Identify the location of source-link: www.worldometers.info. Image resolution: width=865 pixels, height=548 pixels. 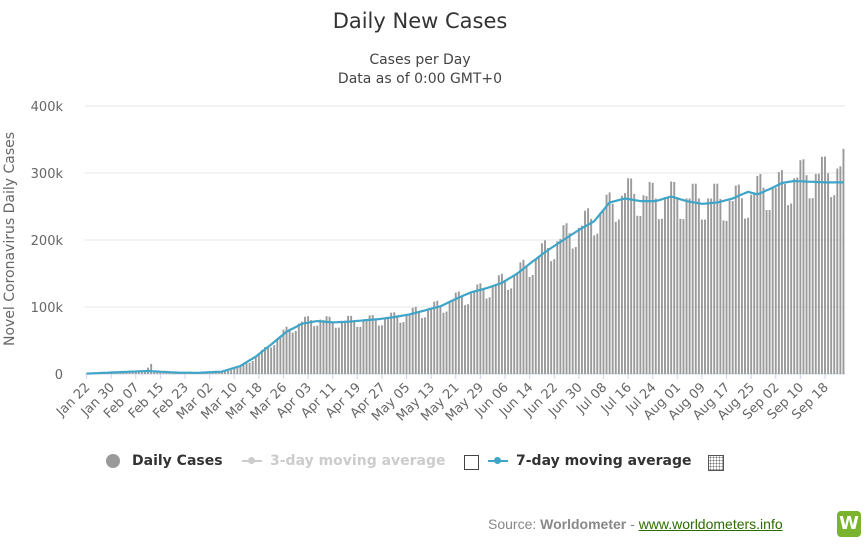
(710, 524).